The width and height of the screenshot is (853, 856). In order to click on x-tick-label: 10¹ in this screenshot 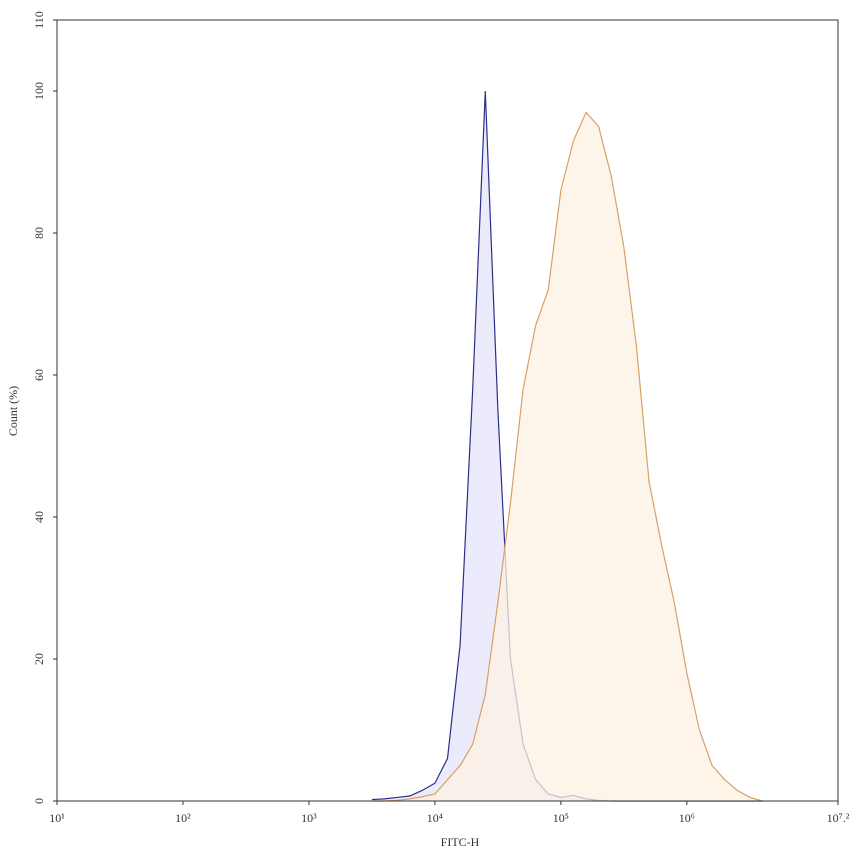, I will do `click(57, 818)`.